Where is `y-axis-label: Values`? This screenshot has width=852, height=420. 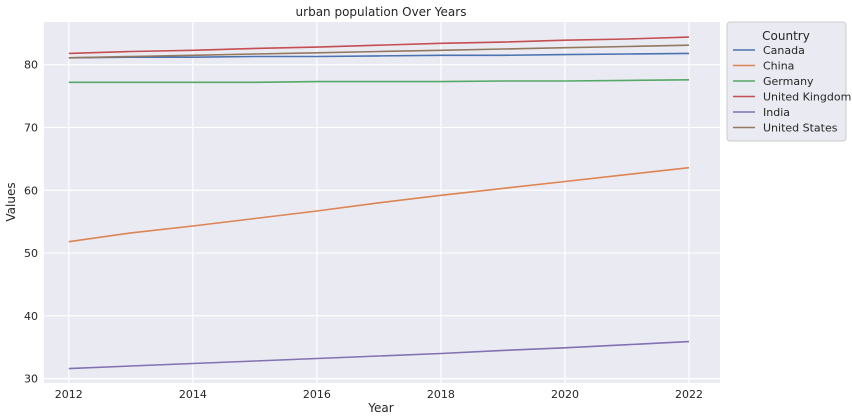
y-axis-label: Values is located at coordinates (11, 201).